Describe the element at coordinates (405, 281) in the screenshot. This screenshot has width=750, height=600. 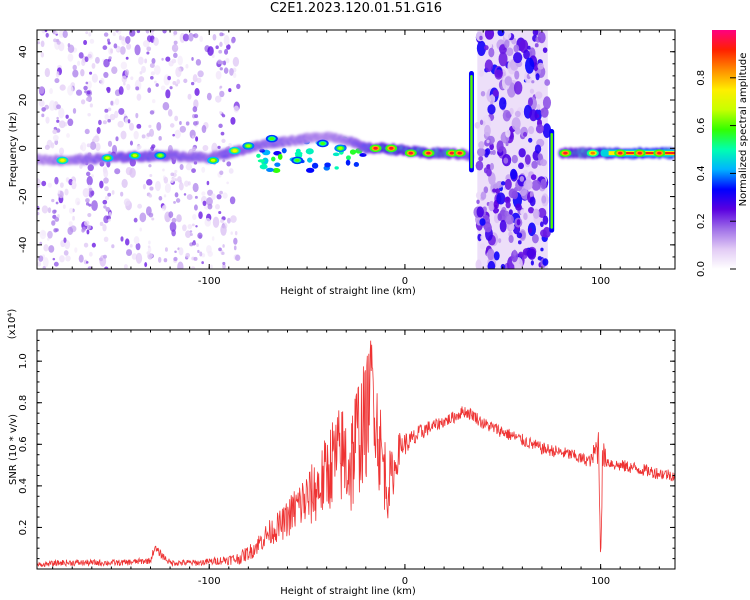
I see `heatmap-xtick-label: 0` at that location.